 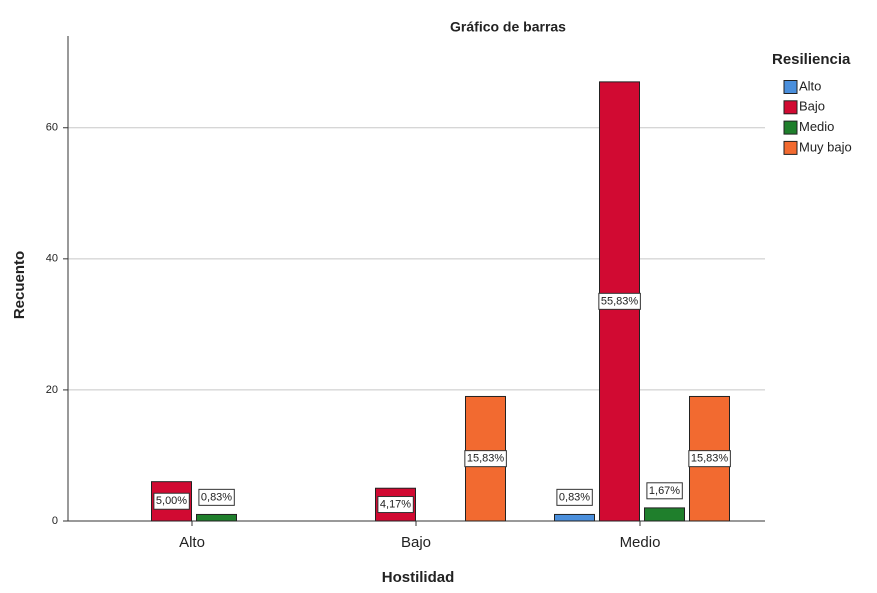 I want to click on value-label: 55,83%, so click(x=620, y=301).